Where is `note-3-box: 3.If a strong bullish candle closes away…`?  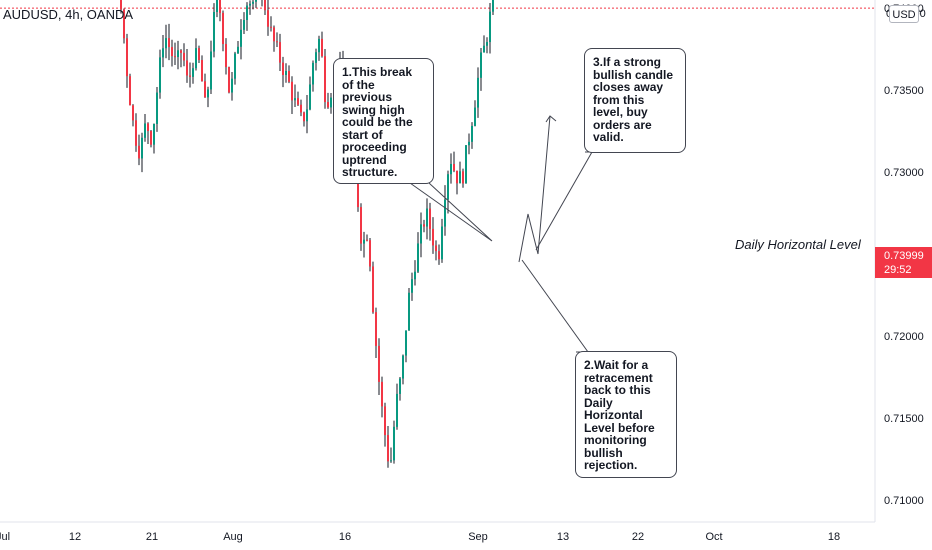 note-3-box: 3.If a strong bullish candle closes away… is located at coordinates (635, 100).